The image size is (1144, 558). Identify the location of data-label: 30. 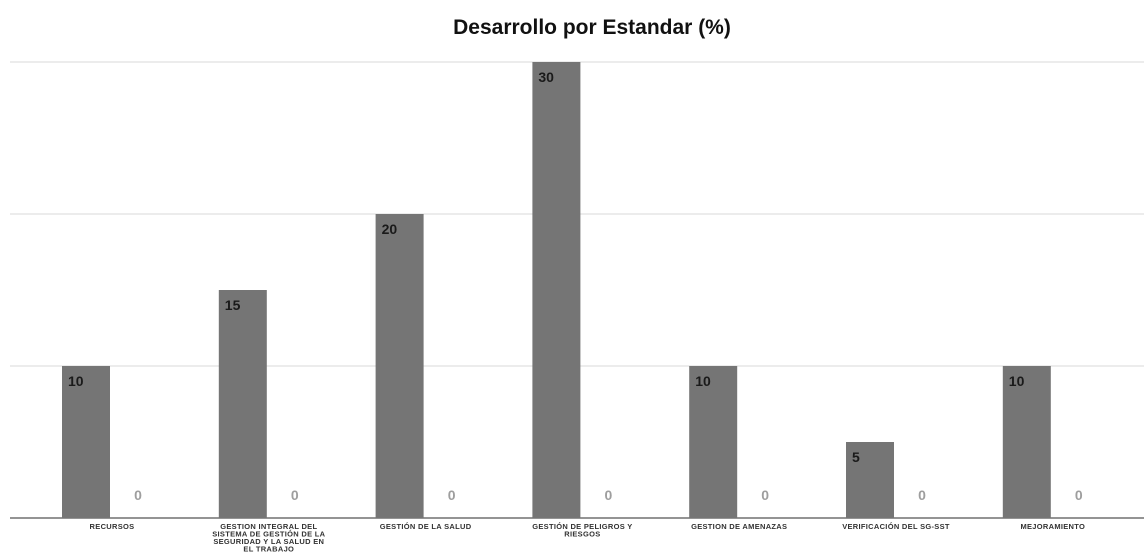
(546, 77).